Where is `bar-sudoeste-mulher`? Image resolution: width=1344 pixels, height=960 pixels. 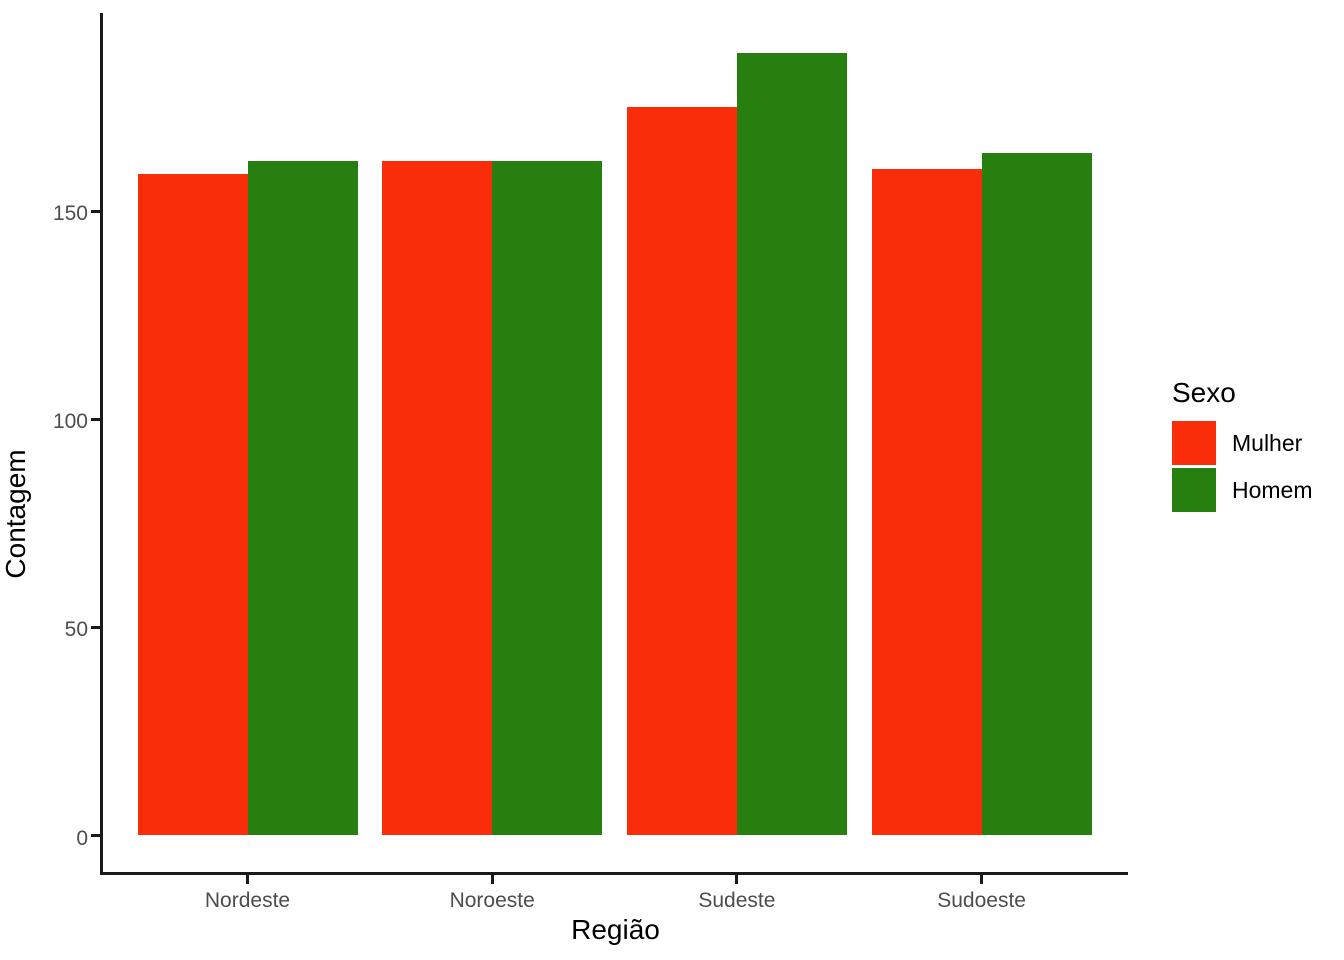 bar-sudoeste-mulher is located at coordinates (926, 502).